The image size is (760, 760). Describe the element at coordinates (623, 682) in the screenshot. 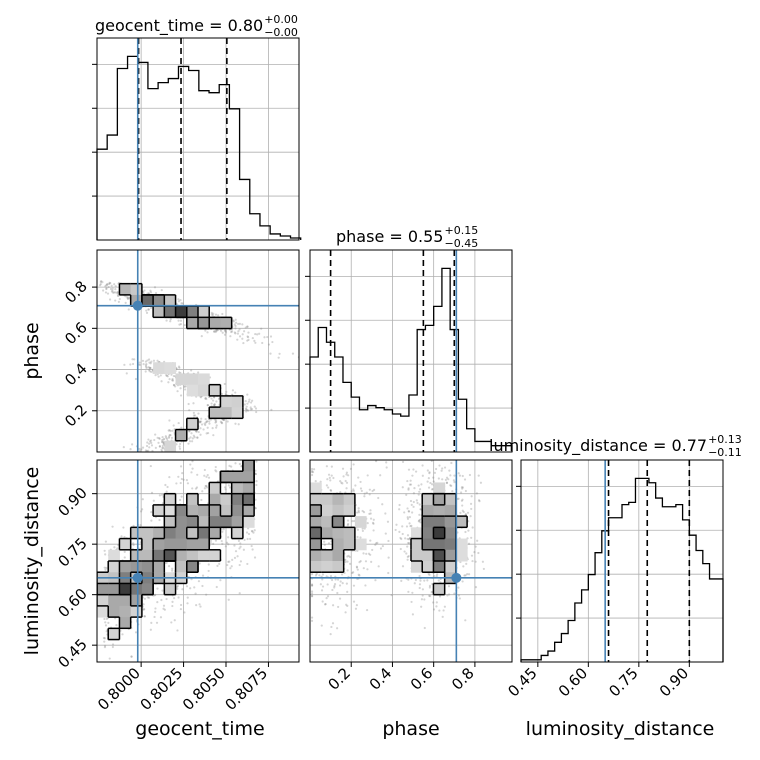

I see `x-tick-label-luminosity_distance: 0.75` at that location.